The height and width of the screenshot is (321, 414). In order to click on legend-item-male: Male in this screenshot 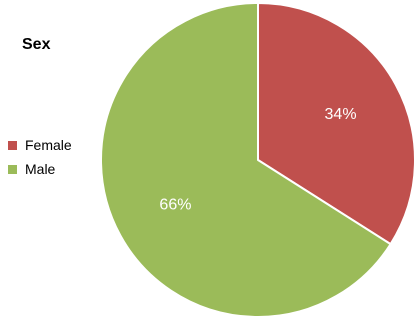, I will do `click(53, 169)`.